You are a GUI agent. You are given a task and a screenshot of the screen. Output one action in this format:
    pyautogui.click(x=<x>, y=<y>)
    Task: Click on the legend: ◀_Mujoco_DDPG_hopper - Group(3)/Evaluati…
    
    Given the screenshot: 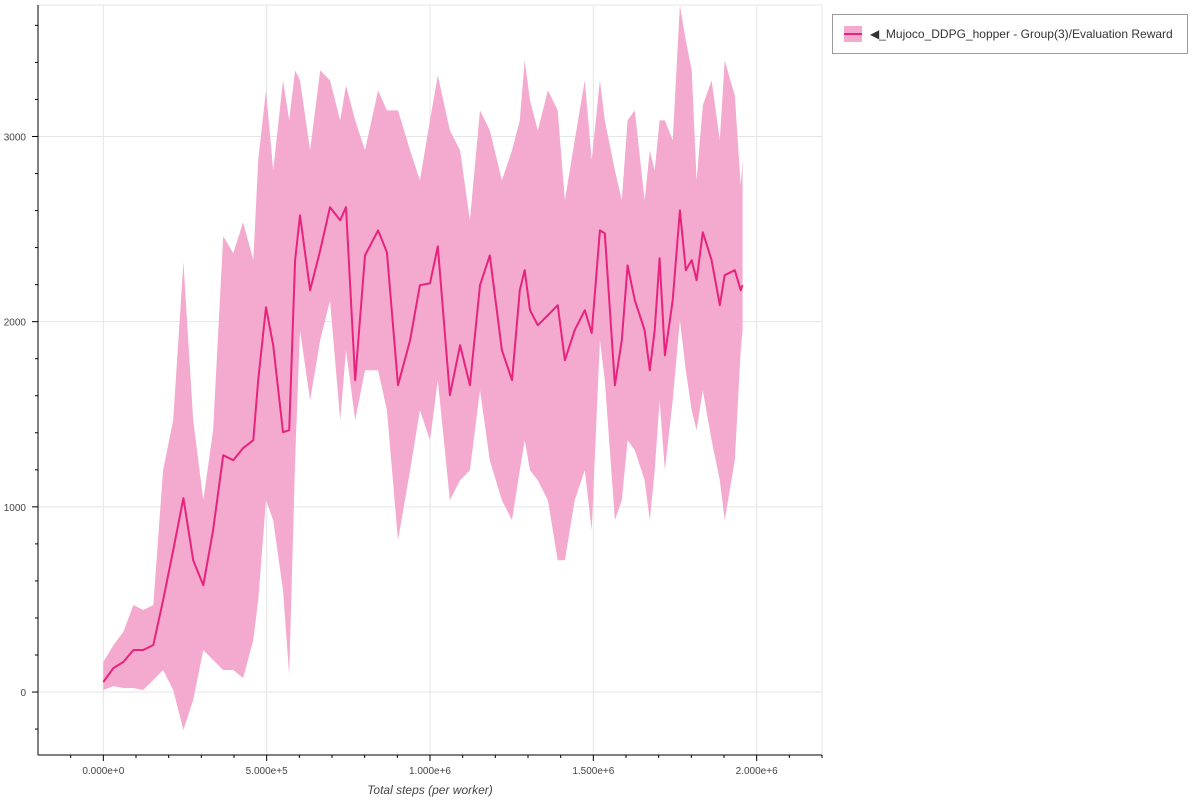 What is the action you would take?
    pyautogui.click(x=1010, y=34)
    